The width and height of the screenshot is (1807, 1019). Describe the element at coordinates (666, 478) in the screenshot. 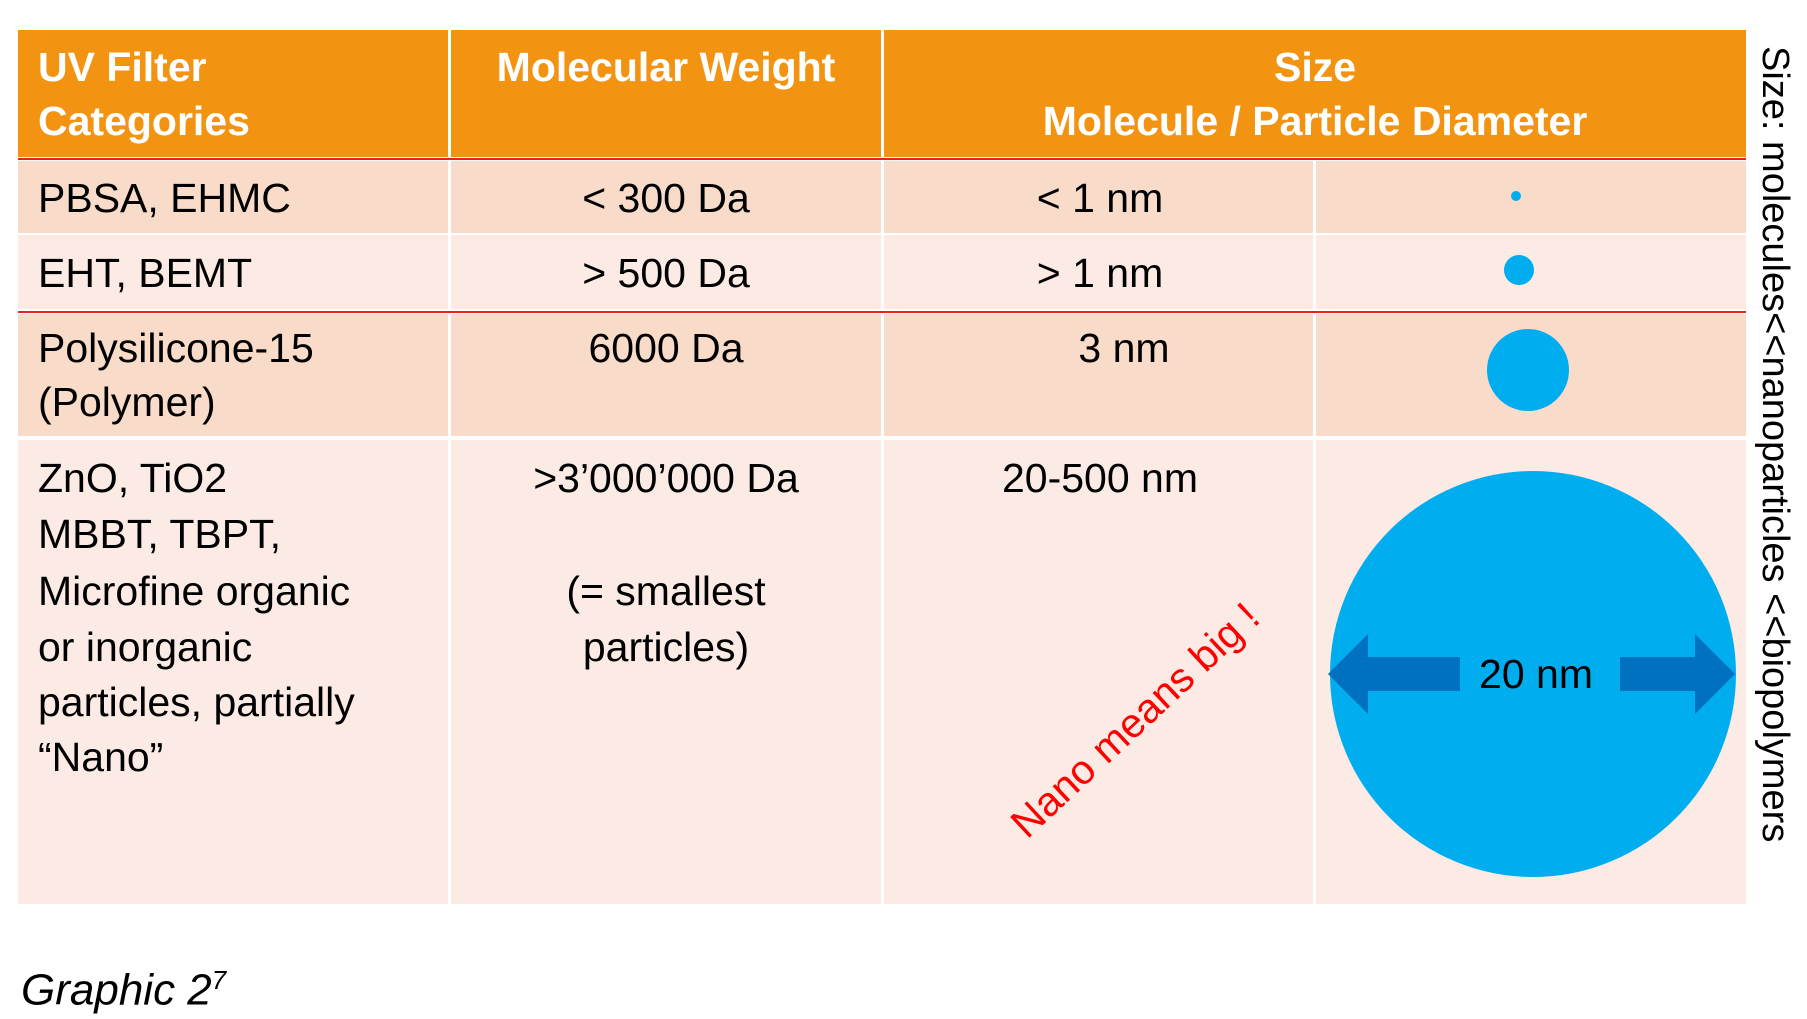

I see `cell: >3’000’000 Da` at that location.